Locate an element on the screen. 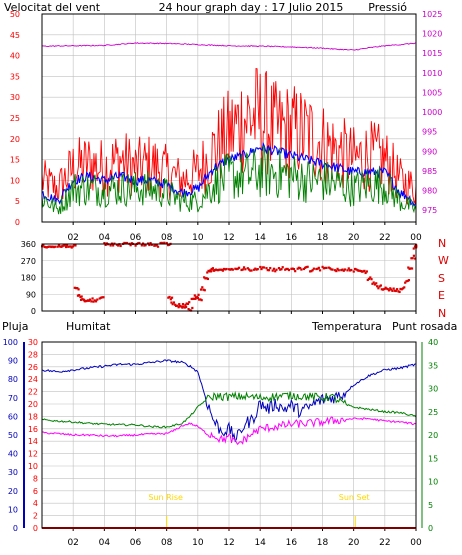 The height and width of the screenshot is (555, 462). temperature-line is located at coordinates (229, 409).